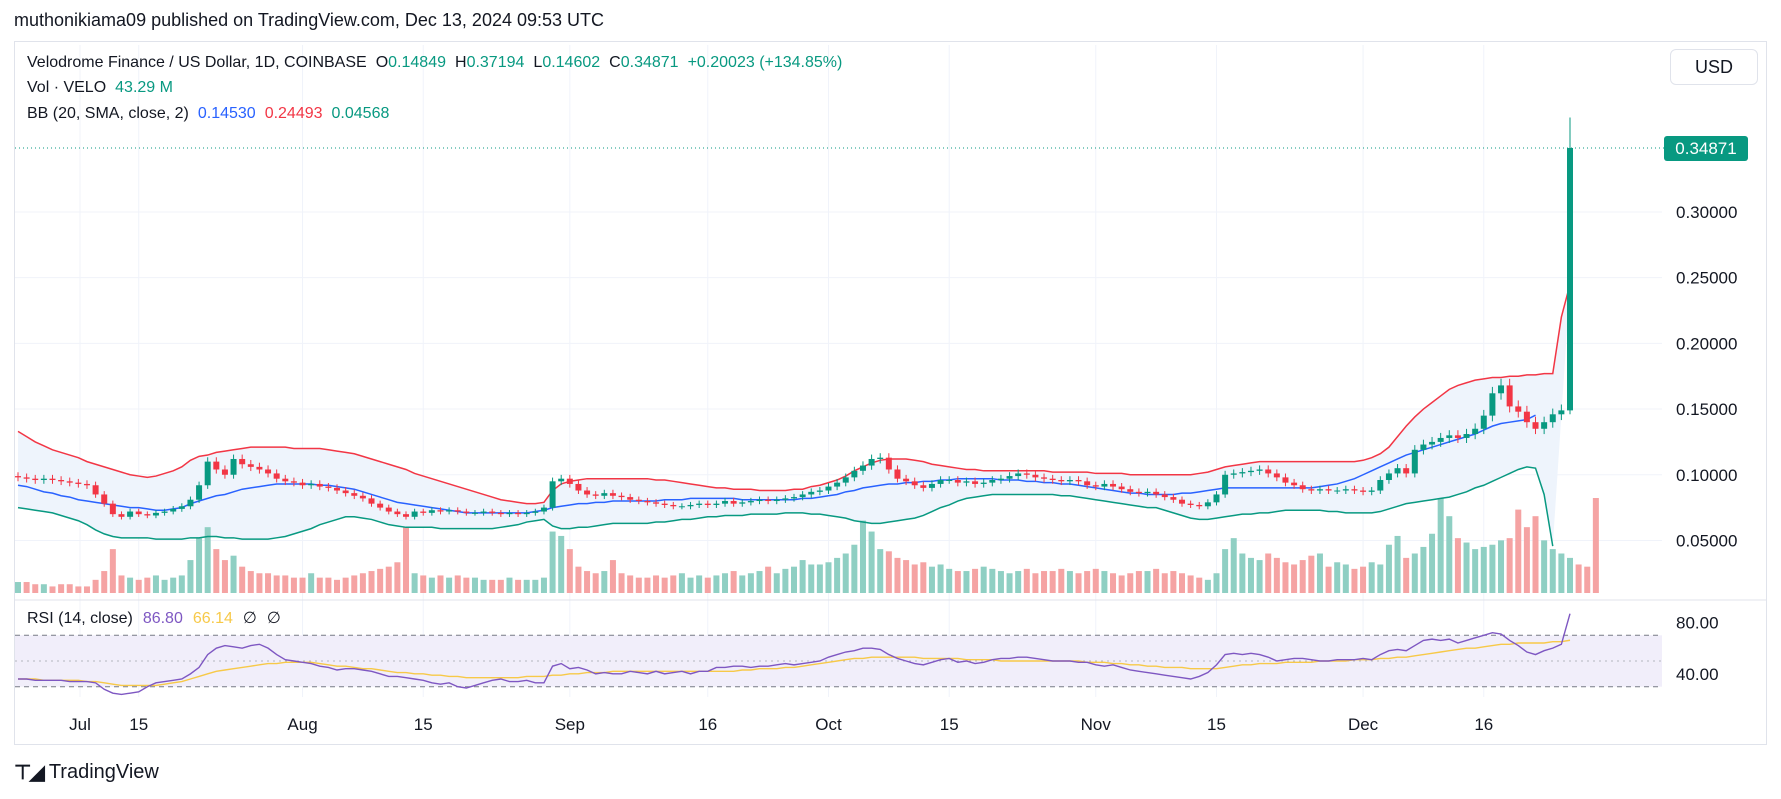 The height and width of the screenshot is (799, 1781). Describe the element at coordinates (571, 62) in the screenshot. I see `low-value: 0.14602` at that location.